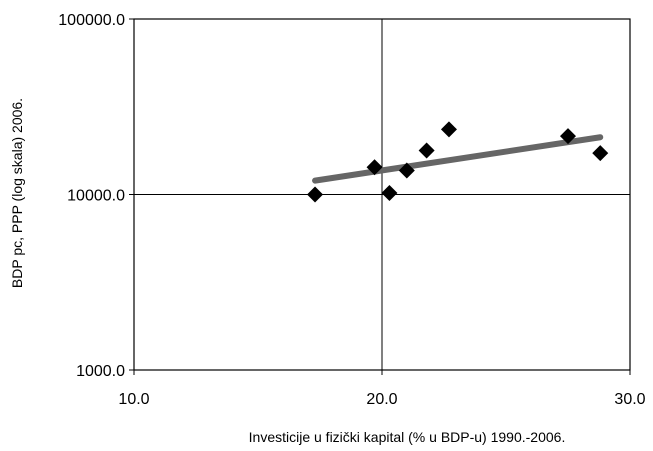  I want to click on data-points, so click(458, 162).